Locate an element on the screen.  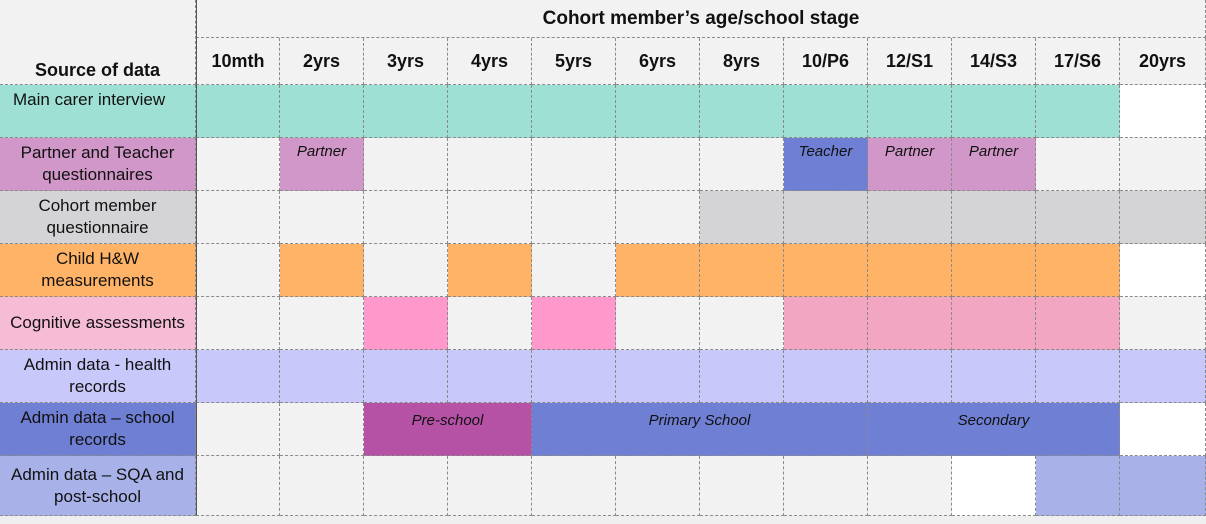
row-label-4: Cognitive assessments is located at coordinates (98, 323).